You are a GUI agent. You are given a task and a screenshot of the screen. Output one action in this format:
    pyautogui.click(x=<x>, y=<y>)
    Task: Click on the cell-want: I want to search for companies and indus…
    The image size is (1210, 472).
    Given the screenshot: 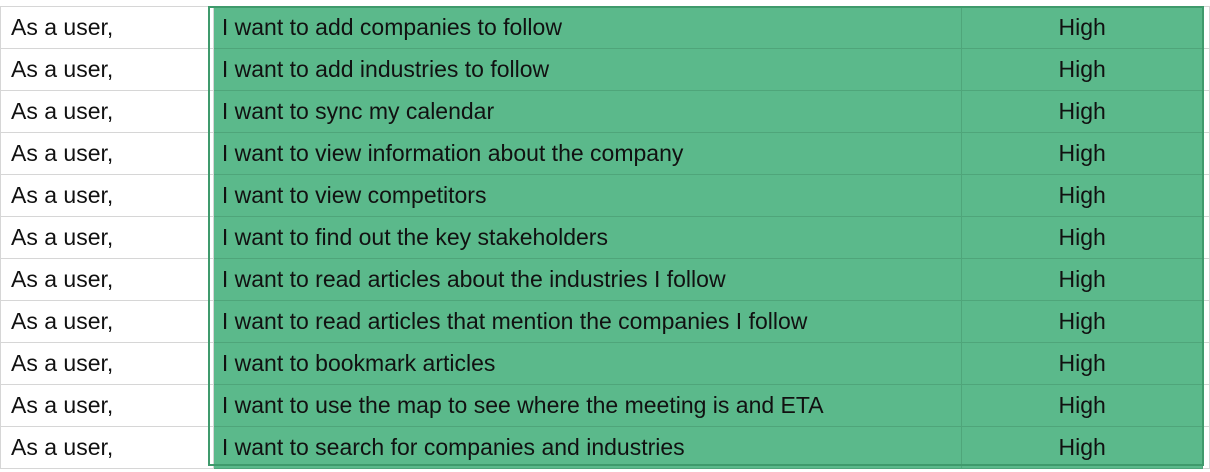 What is the action you would take?
    pyautogui.click(x=587, y=448)
    